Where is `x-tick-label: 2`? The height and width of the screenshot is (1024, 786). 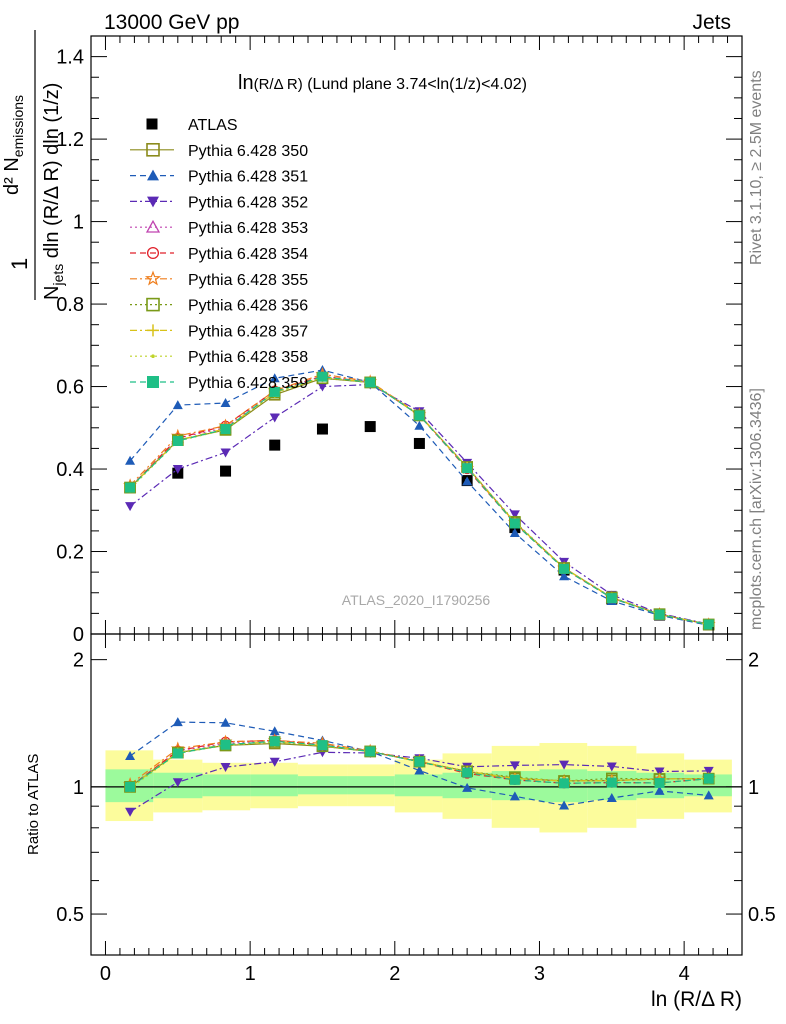 x-tick-label: 2 is located at coordinates (394, 974).